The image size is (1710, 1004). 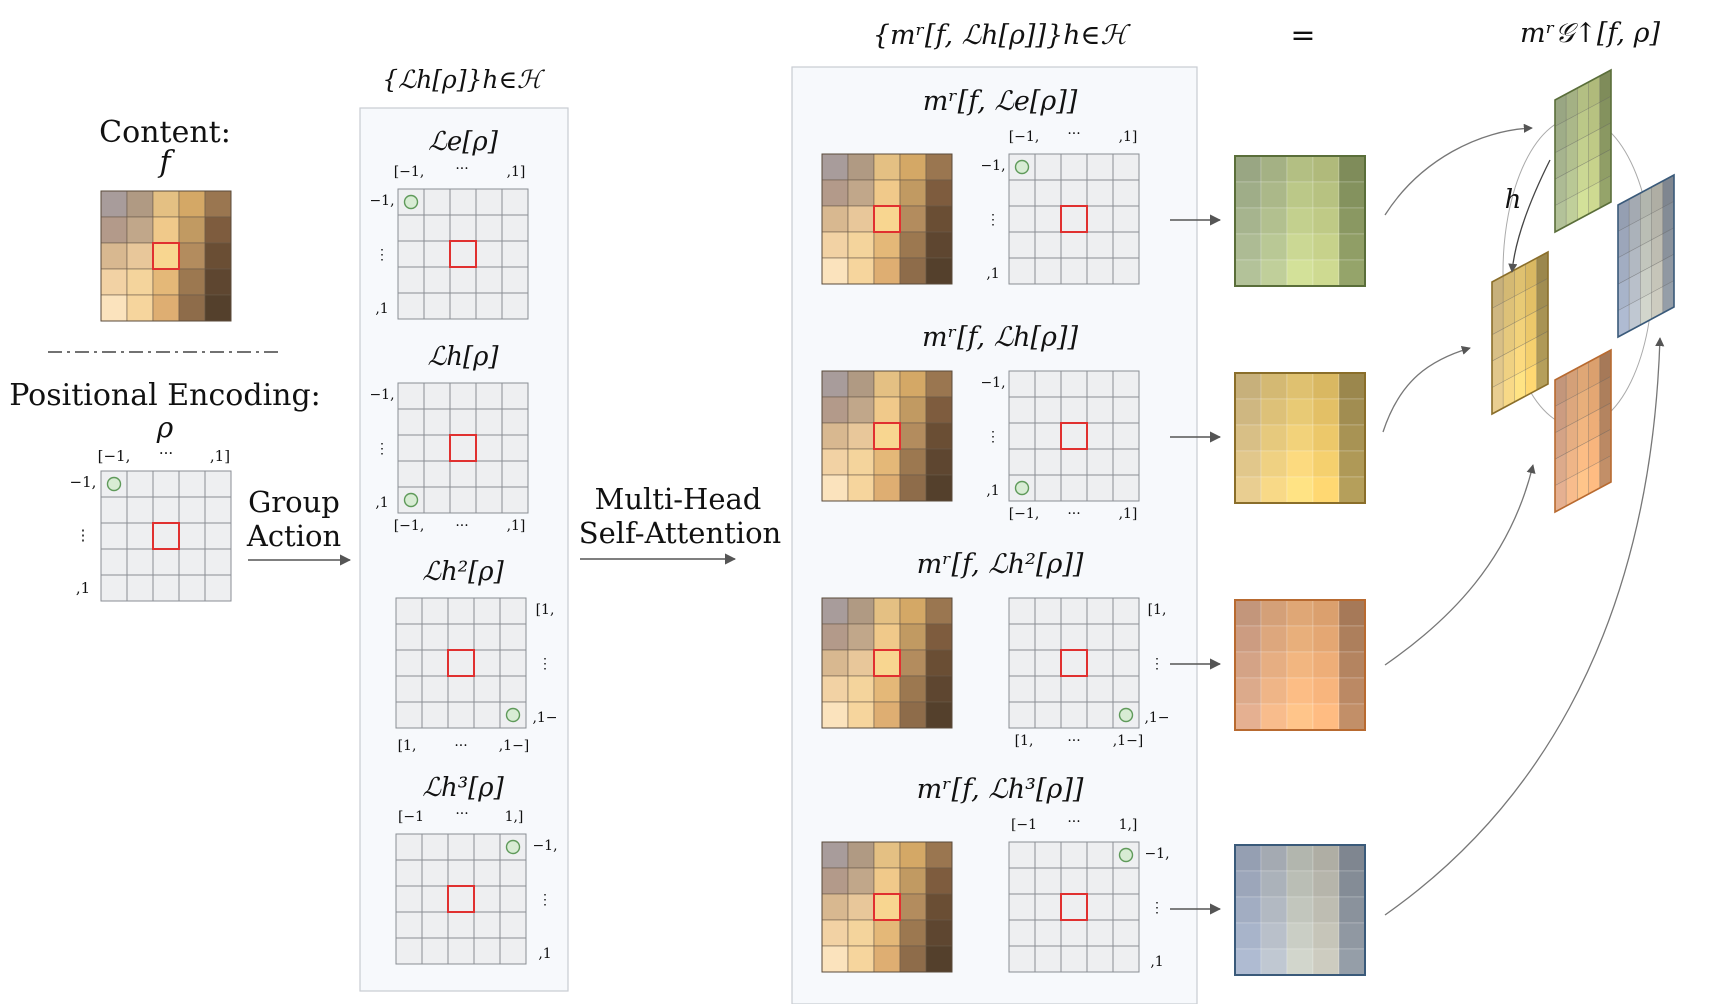 I want to click on tick-bottom-left: [−1,, so click(x=409, y=526).